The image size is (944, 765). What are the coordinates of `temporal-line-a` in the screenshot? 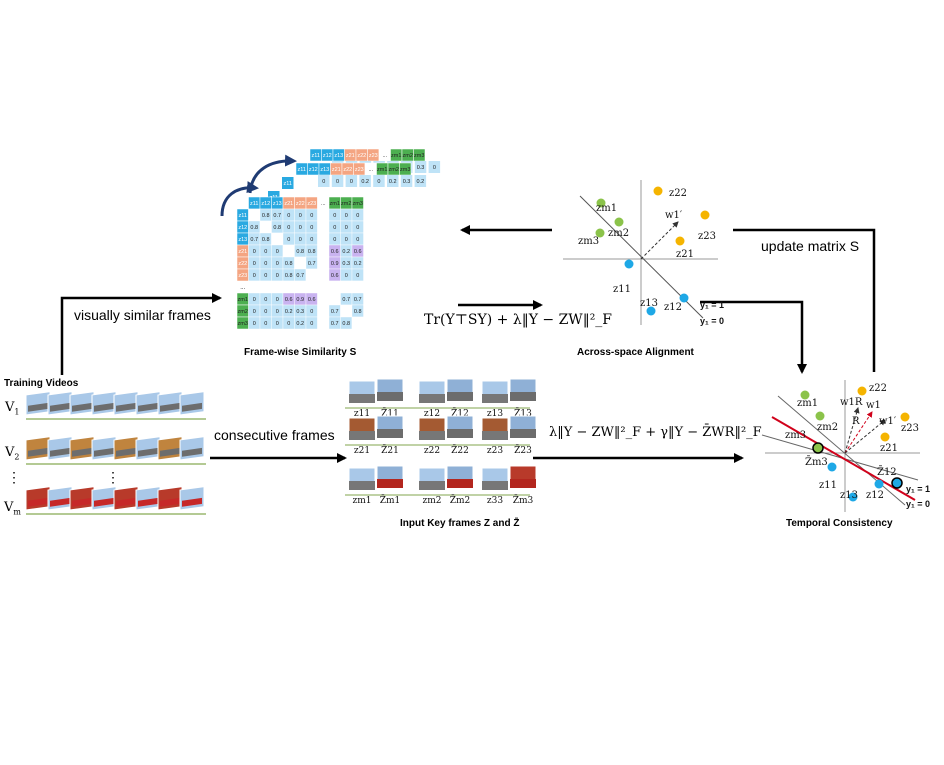 It's located at (841, 450).